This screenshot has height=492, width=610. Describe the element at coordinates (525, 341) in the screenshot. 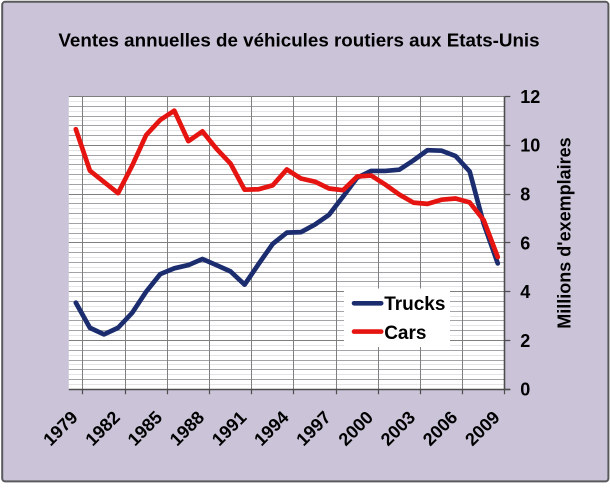

I see `svg-text: 2` at that location.